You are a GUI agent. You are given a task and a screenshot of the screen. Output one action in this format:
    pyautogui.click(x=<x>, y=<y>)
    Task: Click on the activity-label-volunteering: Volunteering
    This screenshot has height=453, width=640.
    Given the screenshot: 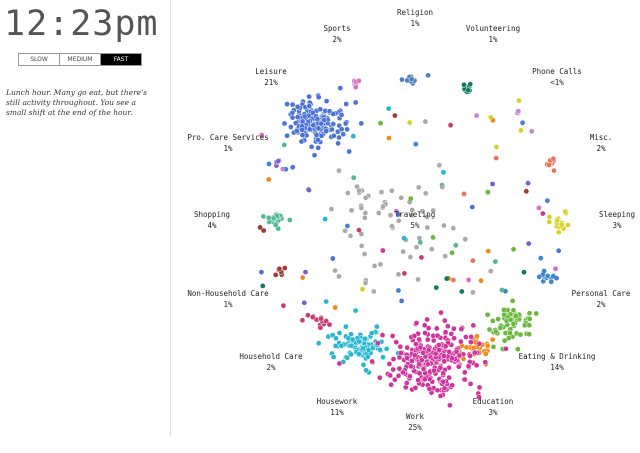 What is the action you would take?
    pyautogui.click(x=493, y=28)
    